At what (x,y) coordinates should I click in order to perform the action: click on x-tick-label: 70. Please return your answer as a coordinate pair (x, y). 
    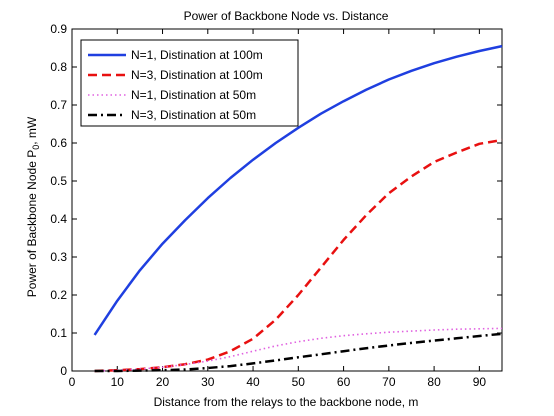
    Looking at the image, I should click on (389, 382).